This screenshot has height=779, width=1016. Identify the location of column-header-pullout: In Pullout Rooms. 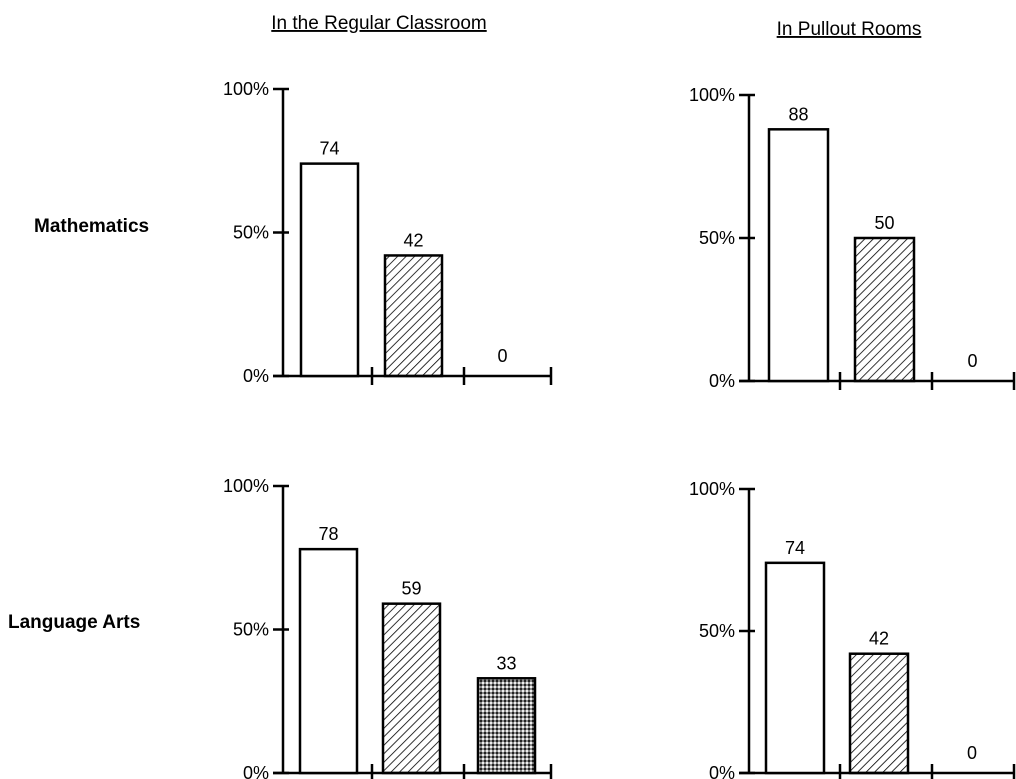
(849, 29).